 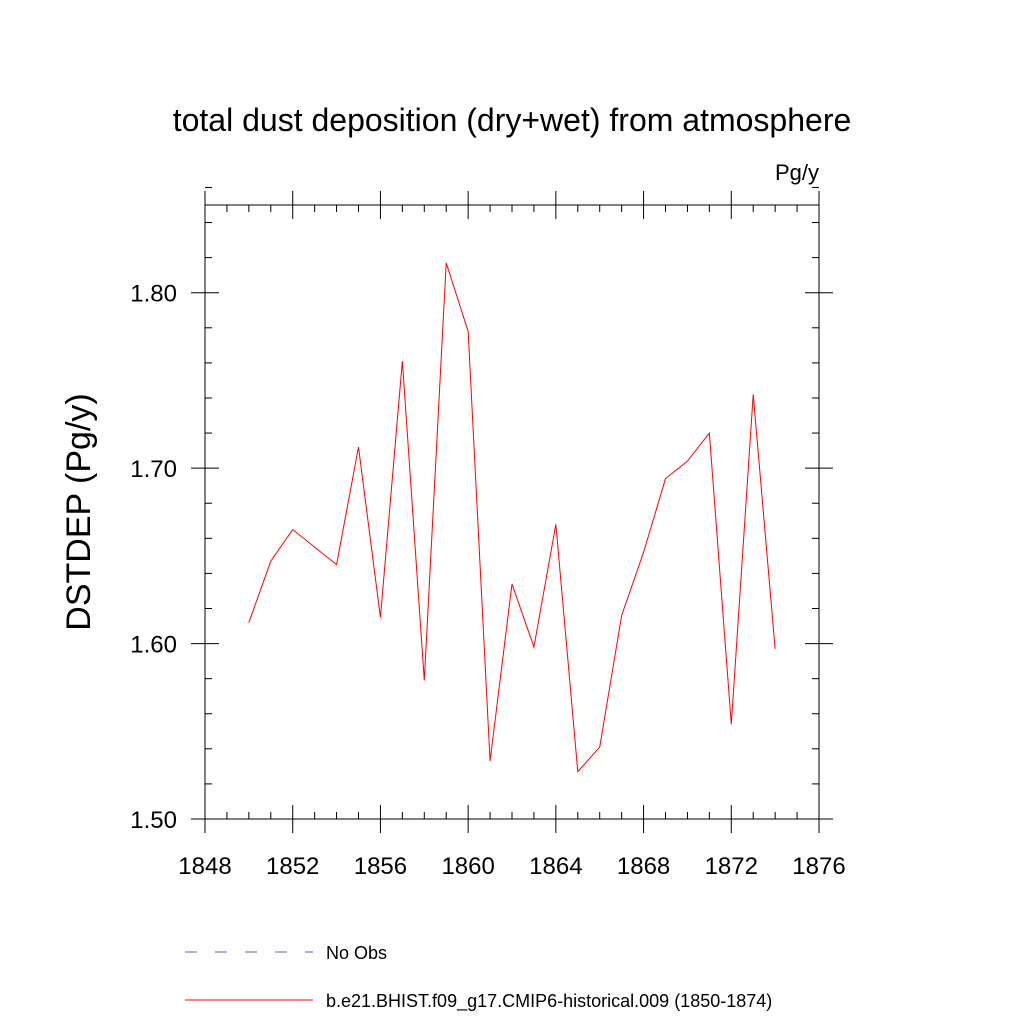 What do you see at coordinates (467, 866) in the screenshot?
I see `x-tick-label: 1860` at bounding box center [467, 866].